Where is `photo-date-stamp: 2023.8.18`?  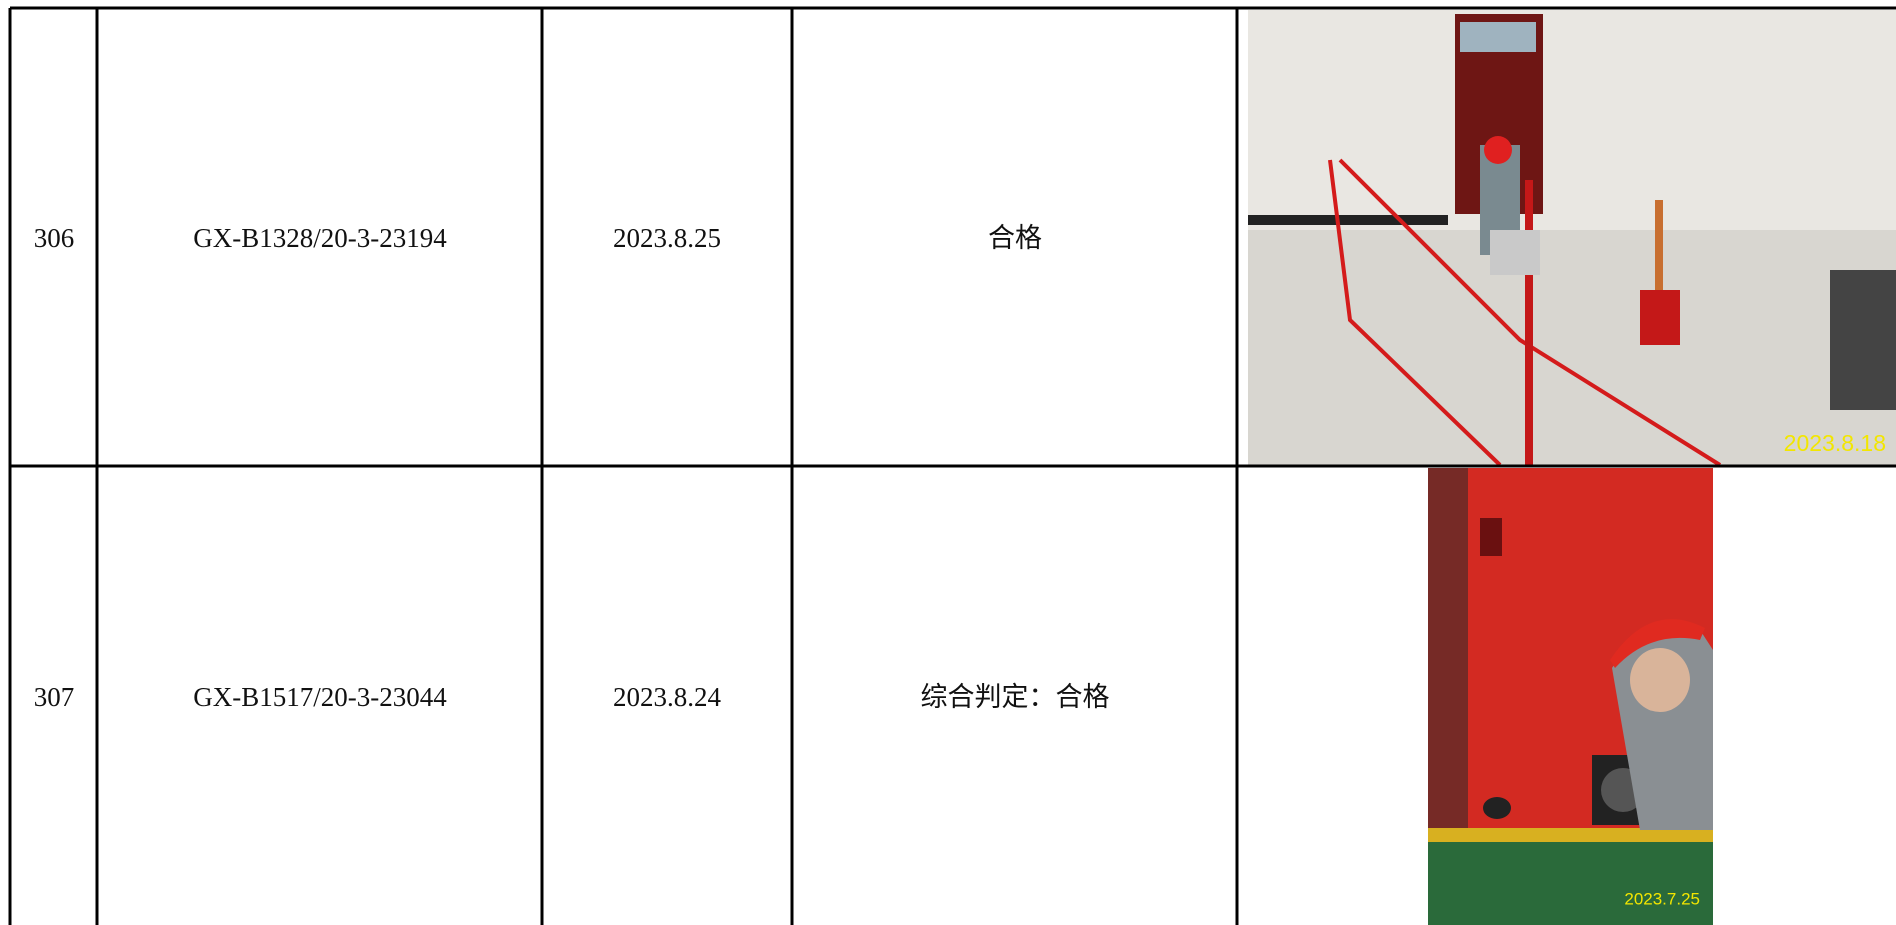 photo-date-stamp: 2023.8.18 is located at coordinates (1835, 443).